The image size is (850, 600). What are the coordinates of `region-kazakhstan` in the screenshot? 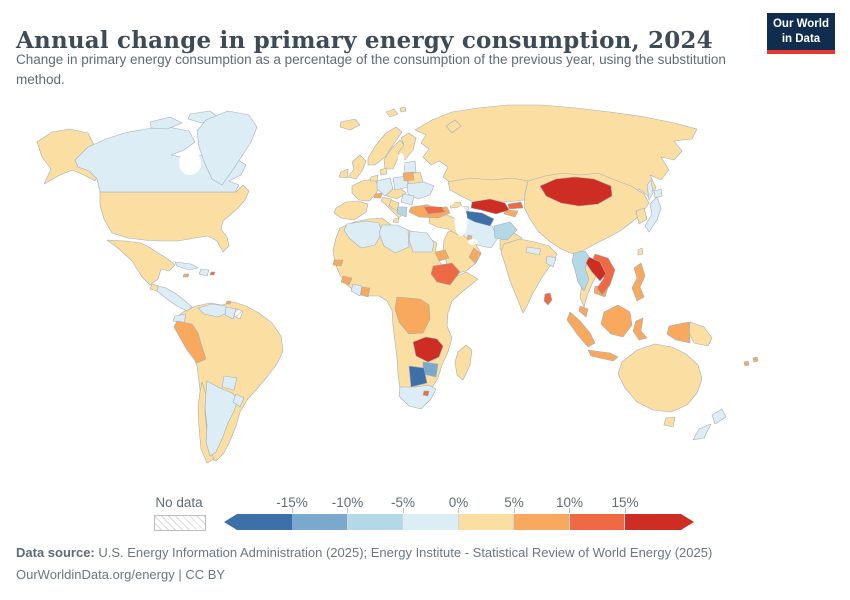 It's located at (490, 190).